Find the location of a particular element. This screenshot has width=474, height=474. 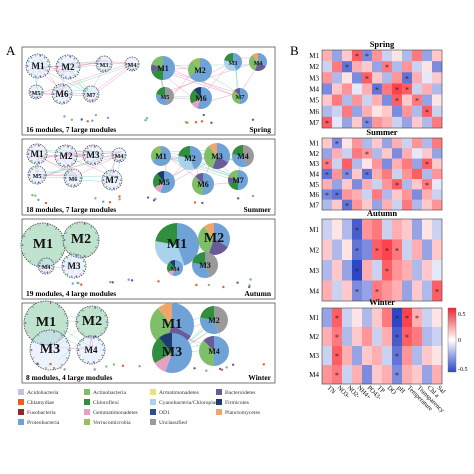

module-cluster-m4: M4 is located at coordinates (132, 64).